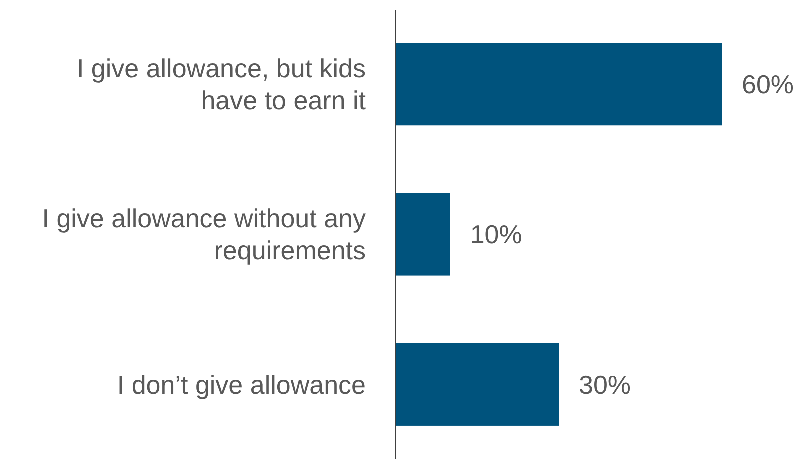 The height and width of the screenshot is (459, 808). Describe the element at coordinates (768, 84) in the screenshot. I see `data-label: 60%` at that location.